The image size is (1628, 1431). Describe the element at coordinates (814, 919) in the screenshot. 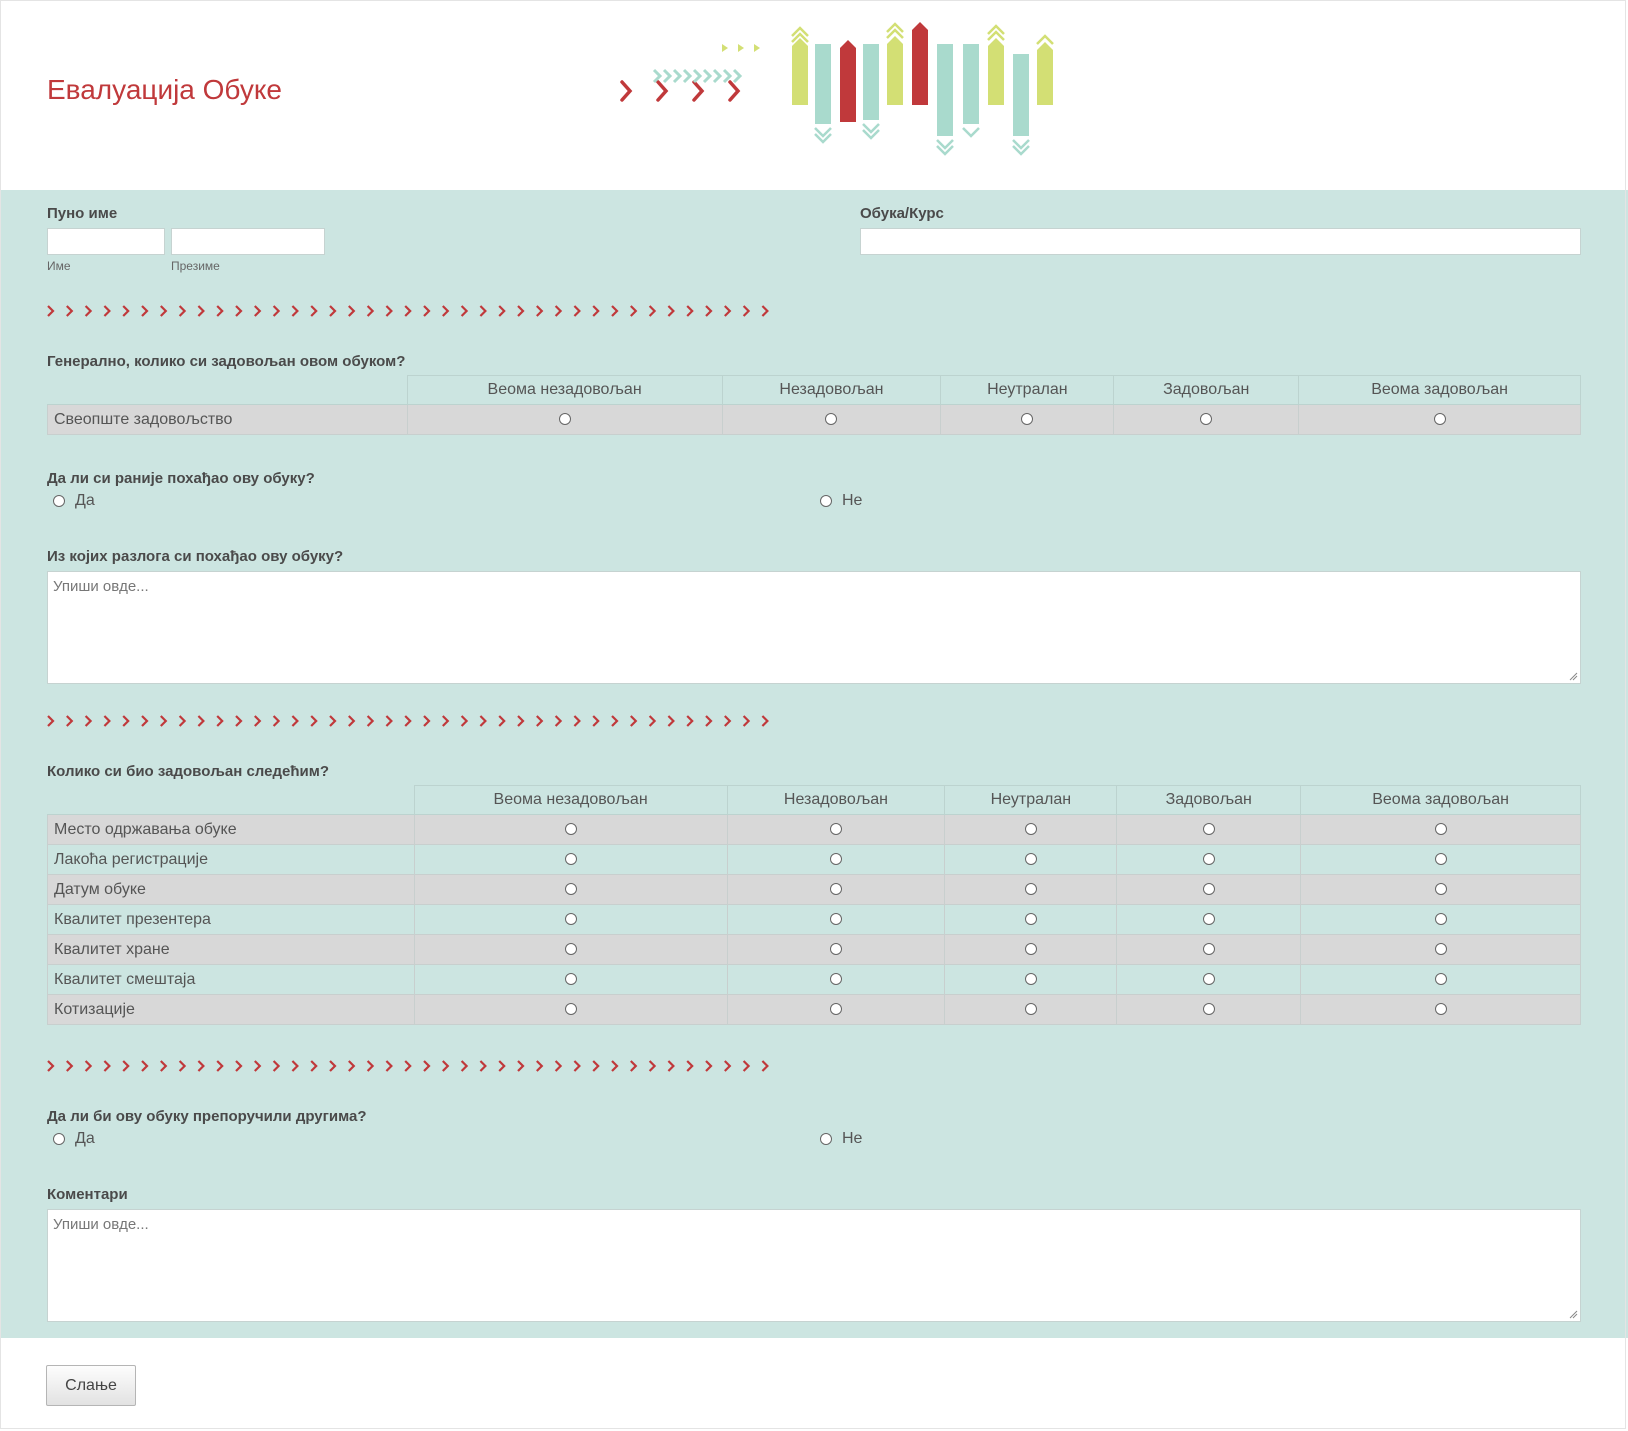

I see `table-row: Квалитет презентера` at that location.